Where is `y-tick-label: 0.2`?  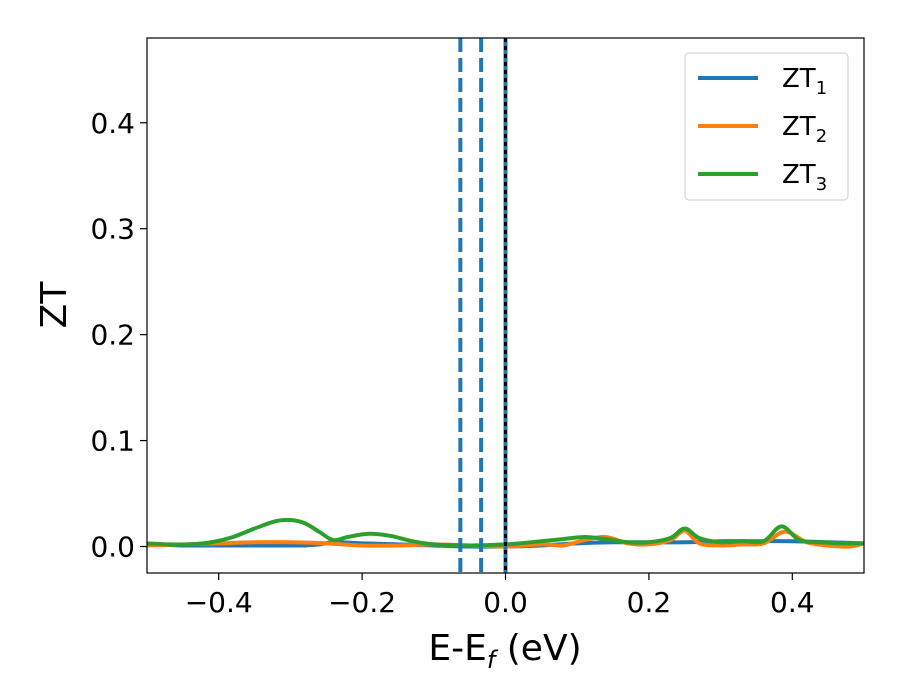 y-tick-label: 0.2 is located at coordinates (112, 335).